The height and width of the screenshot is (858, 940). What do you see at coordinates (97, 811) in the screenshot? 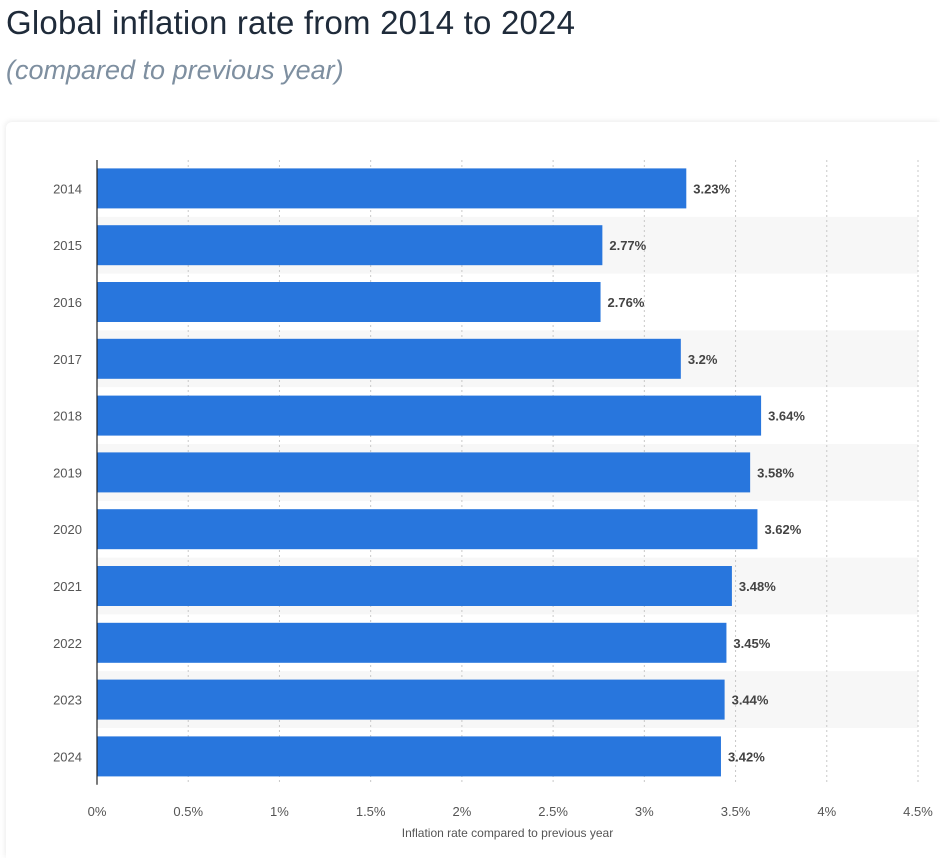
I see `x-tick-label: 0%` at bounding box center [97, 811].